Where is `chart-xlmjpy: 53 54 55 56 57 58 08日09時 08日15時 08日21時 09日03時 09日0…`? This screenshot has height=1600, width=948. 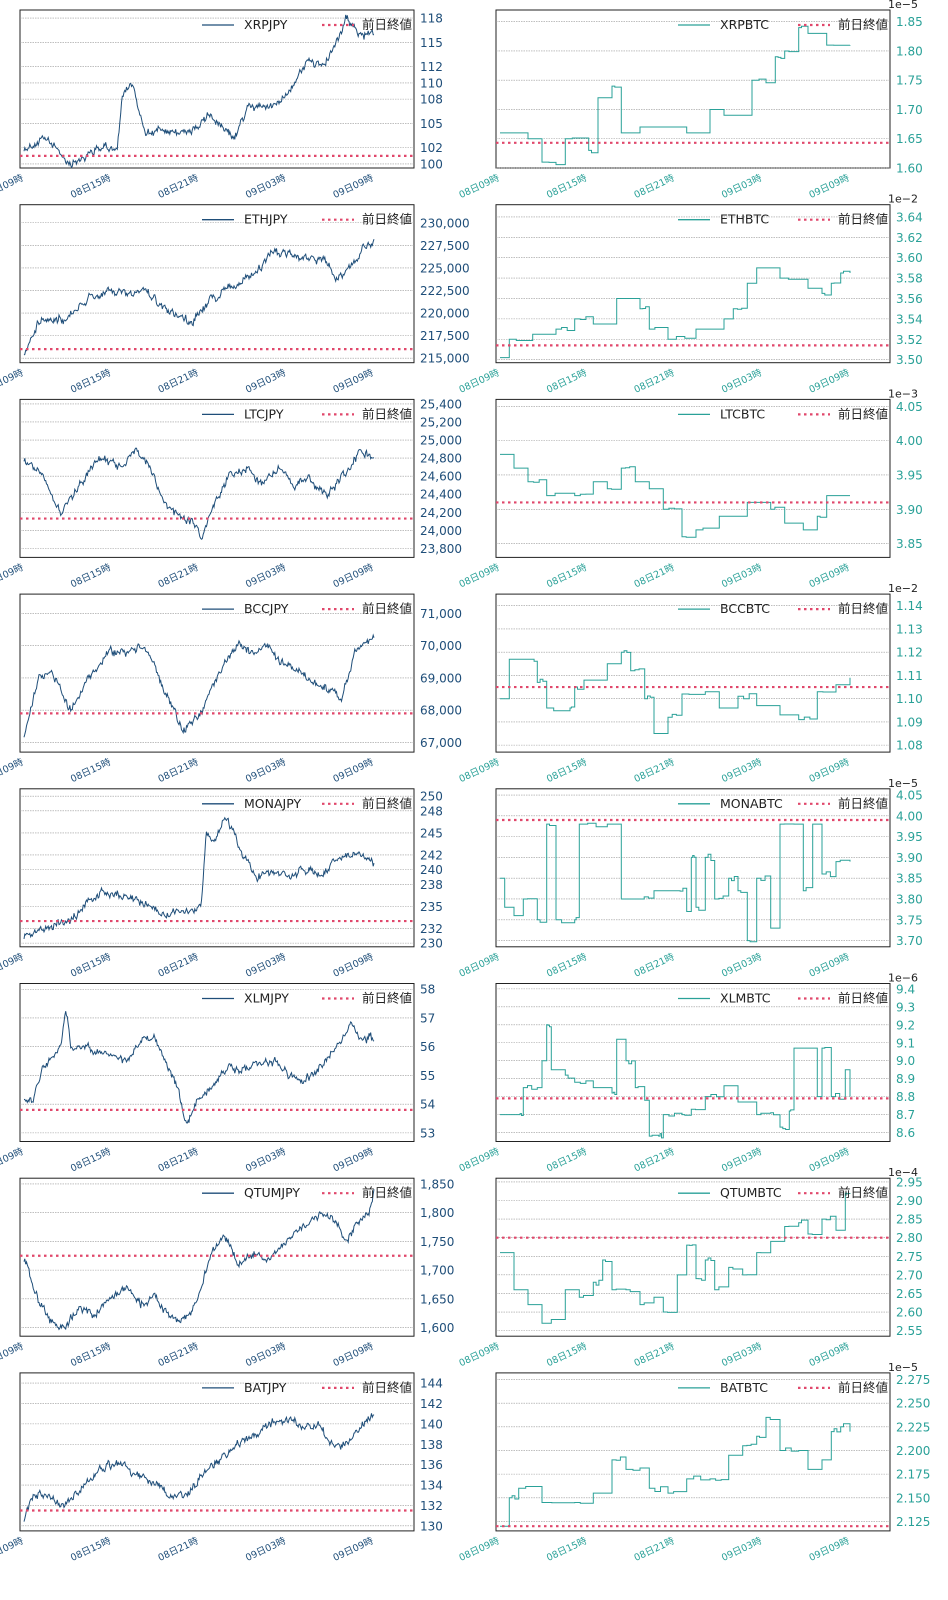 chart-xlmjpy: 53 54 55 56 57 58 08日09時 08日15時 08日21時 09日03時 09日0… is located at coordinates (217, 1079).